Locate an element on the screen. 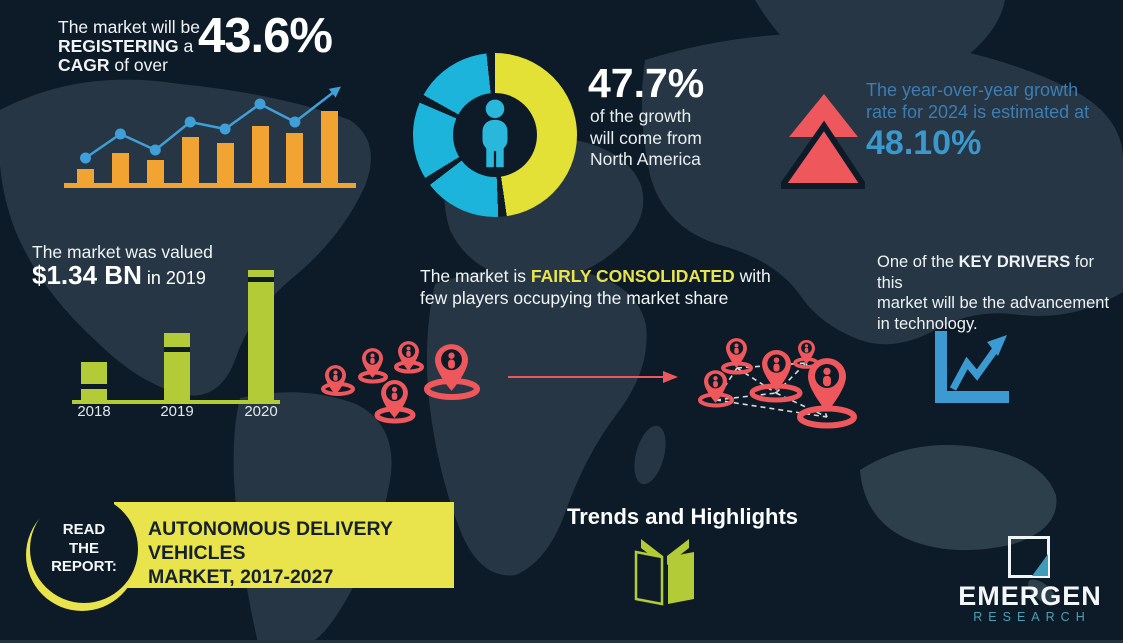 This screenshot has width=1123, height=643. trends-title: Trends and Highlights is located at coordinates (683, 516).